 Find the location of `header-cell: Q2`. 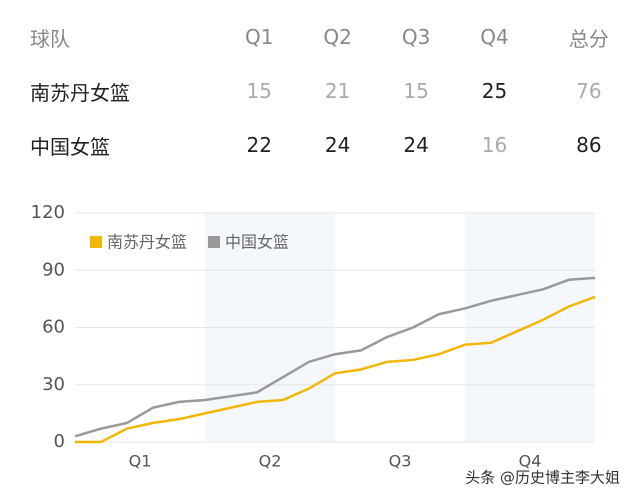

header-cell: Q2 is located at coordinates (337, 37).